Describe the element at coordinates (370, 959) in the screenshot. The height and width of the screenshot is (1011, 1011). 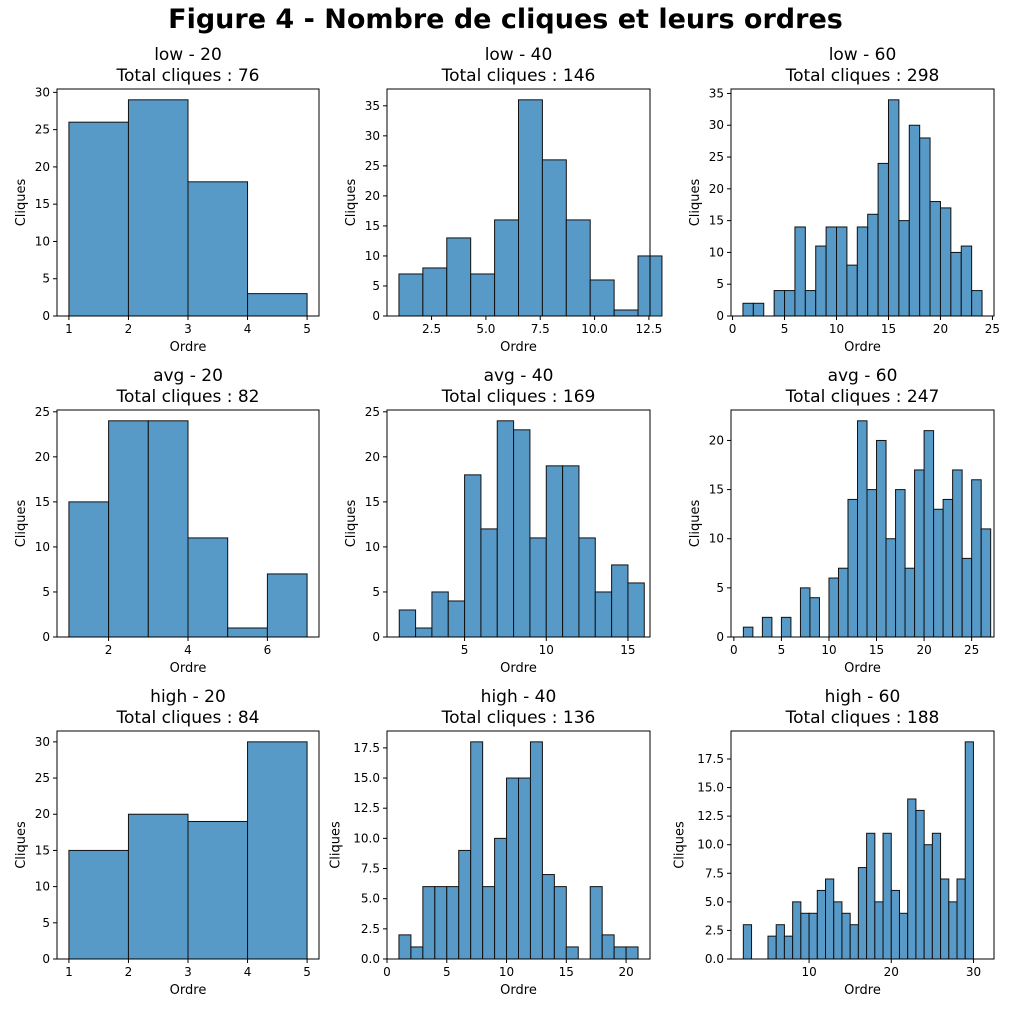
I see `y-tick-label: 0.0` at that location.